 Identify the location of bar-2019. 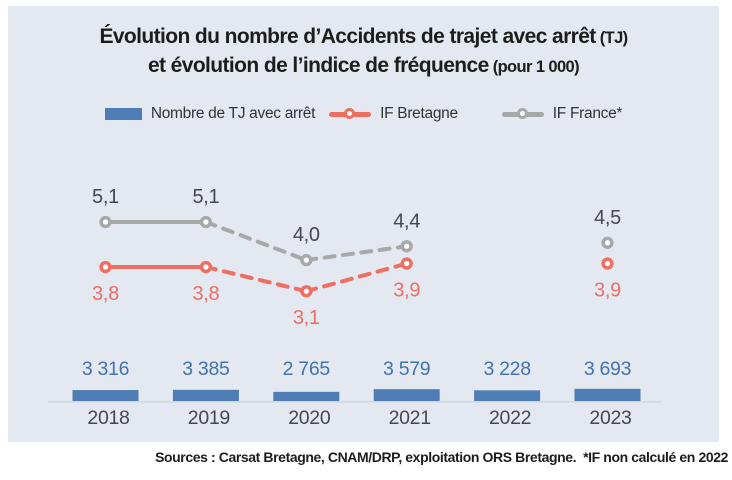
(205, 395).